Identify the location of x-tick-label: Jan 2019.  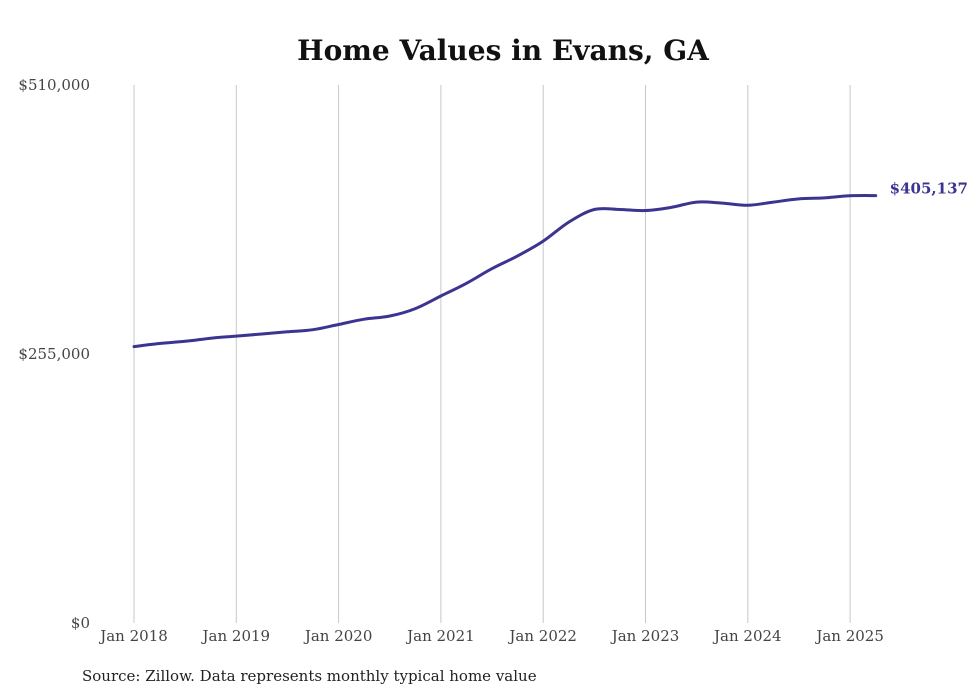
(236, 636).